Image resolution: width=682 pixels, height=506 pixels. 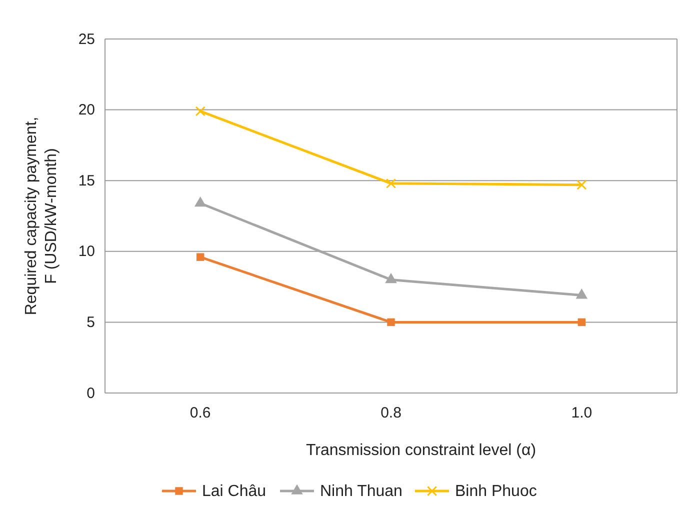 I want to click on legend-label: Binh Phuoc, so click(x=496, y=491).